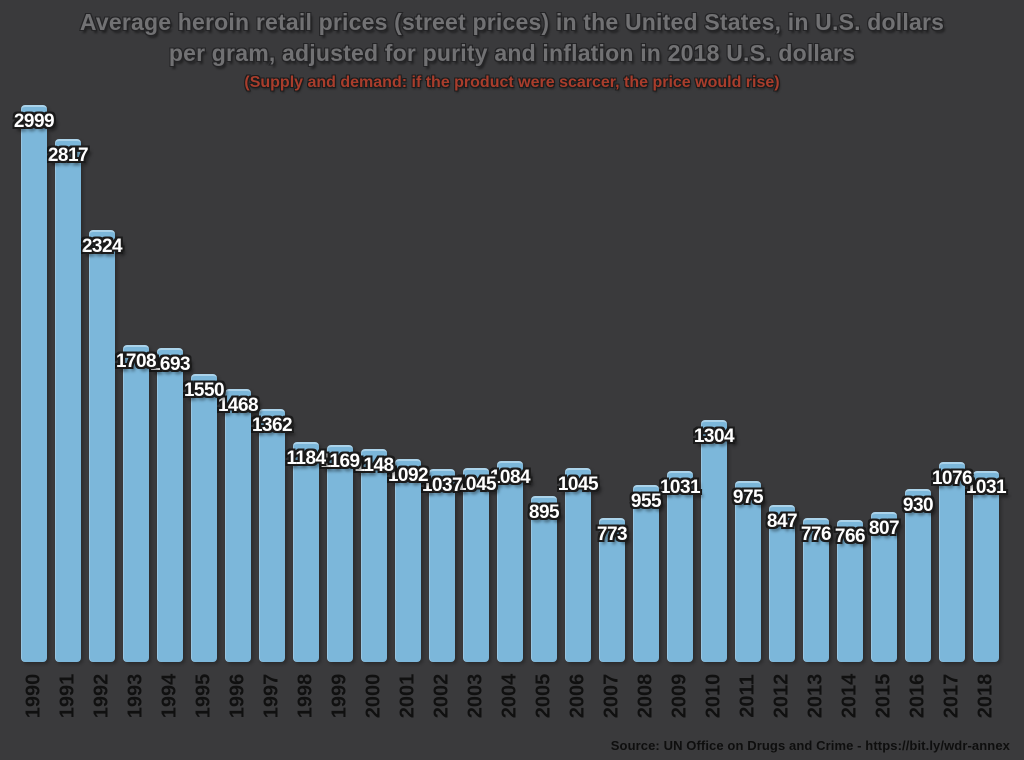  I want to click on year-axis-label: 1990, so click(33, 696).